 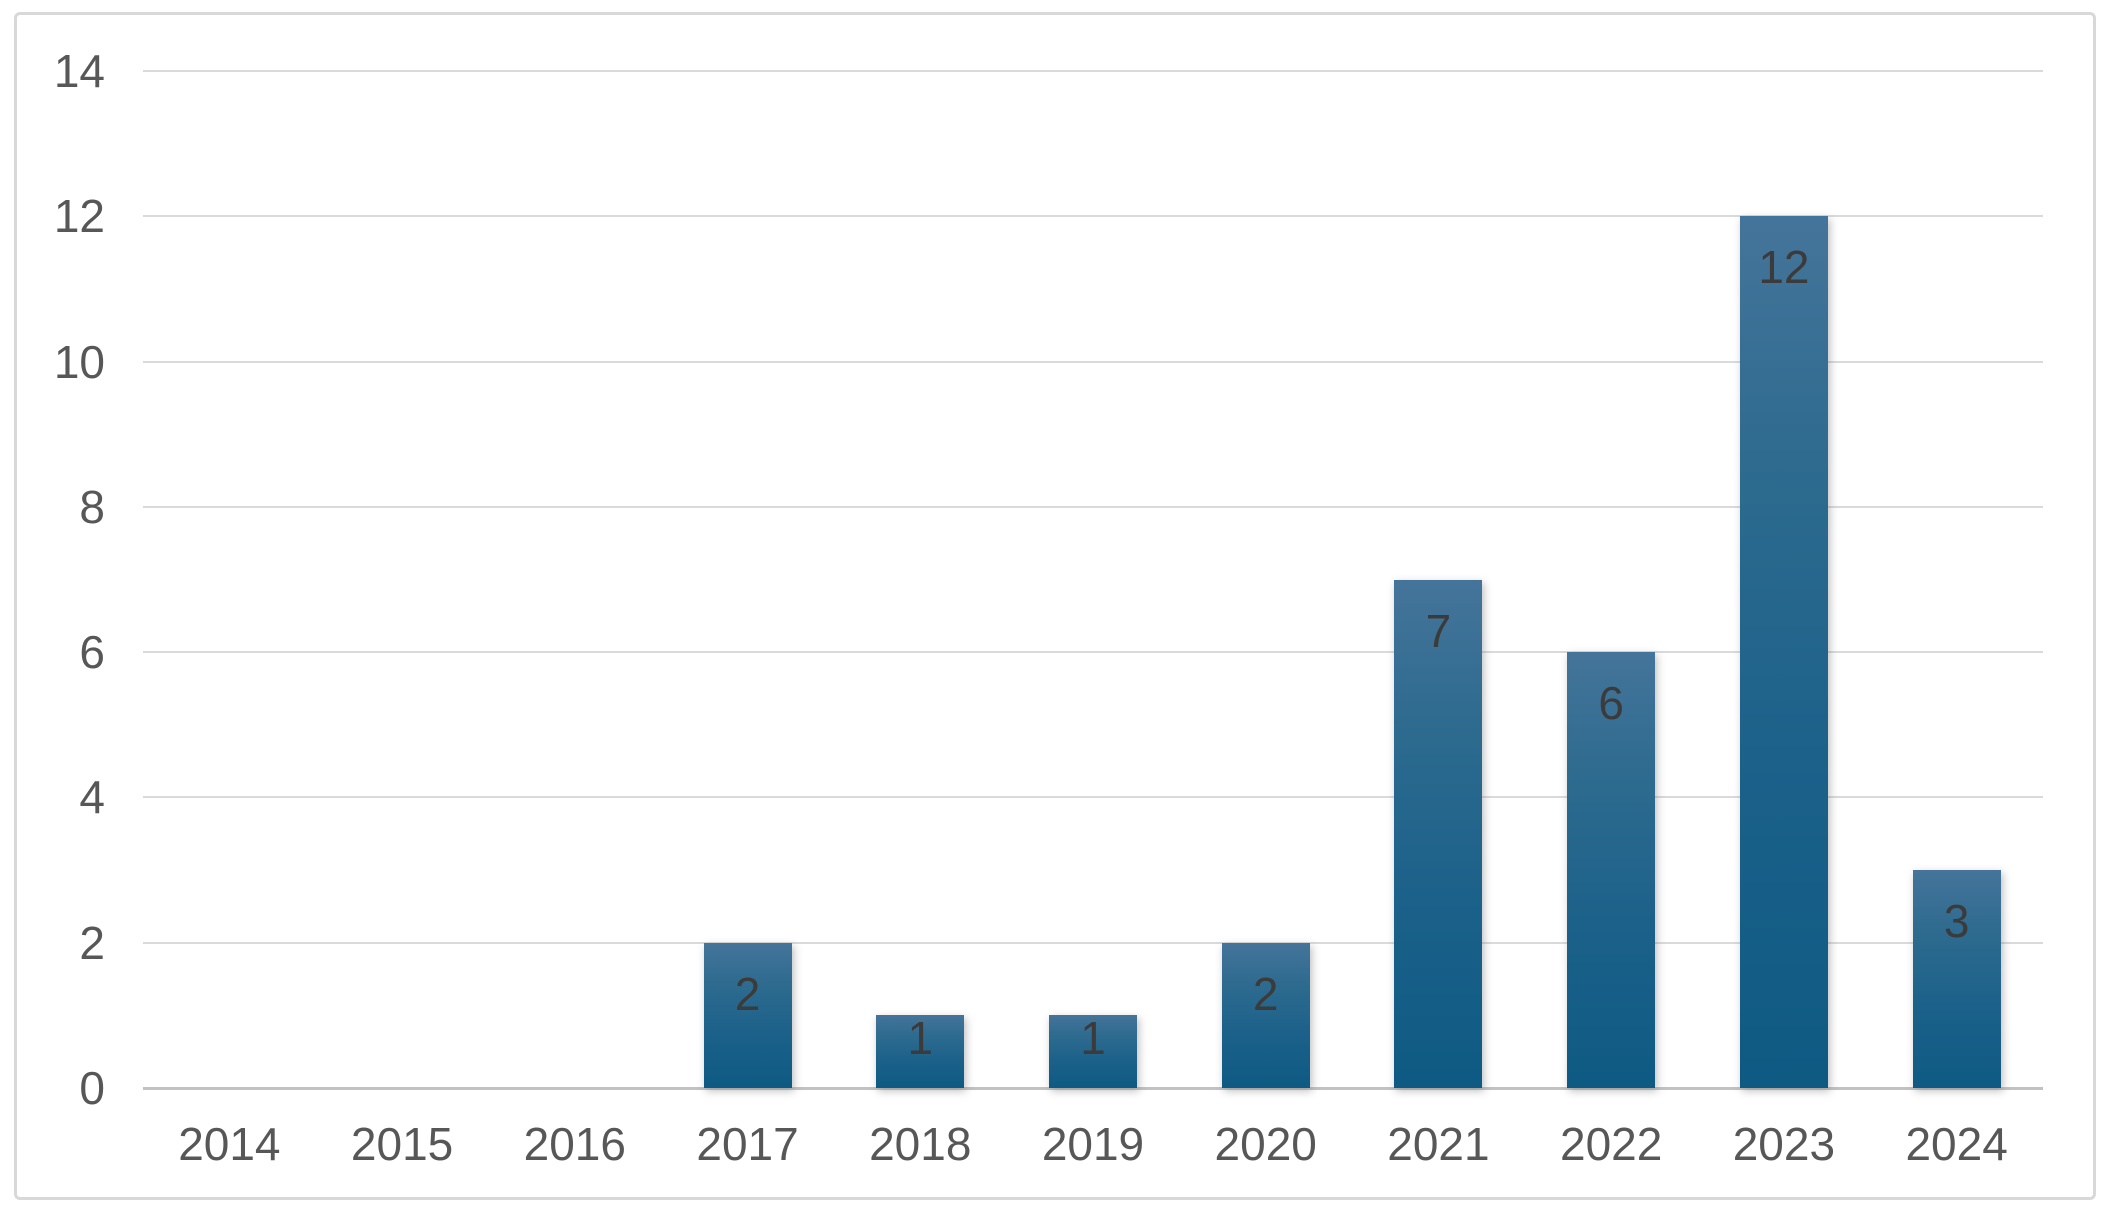 What do you see at coordinates (92, 652) in the screenshot?
I see `y-tick-label: 6` at bounding box center [92, 652].